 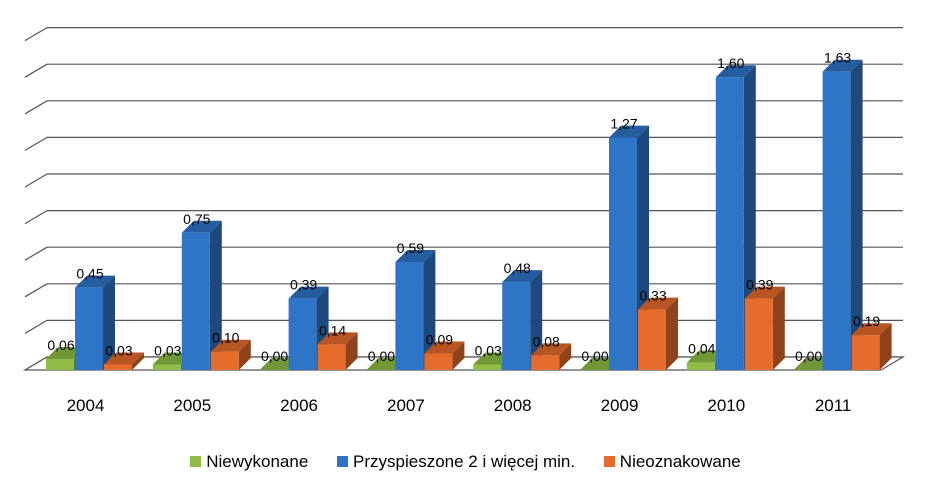 What do you see at coordinates (439, 340) in the screenshot?
I see `data-label: 0,09` at bounding box center [439, 340].